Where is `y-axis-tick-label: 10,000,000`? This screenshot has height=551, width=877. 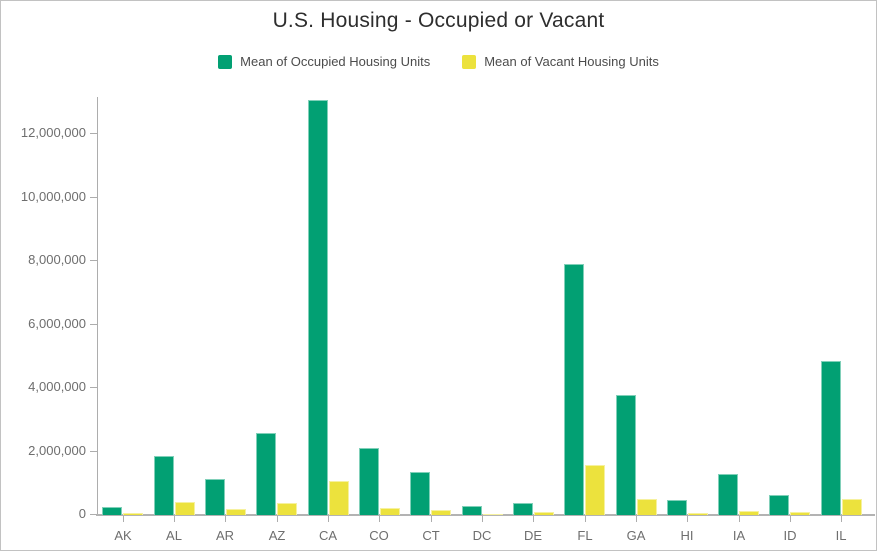 y-axis-tick-label: 10,000,000 is located at coordinates (53, 196).